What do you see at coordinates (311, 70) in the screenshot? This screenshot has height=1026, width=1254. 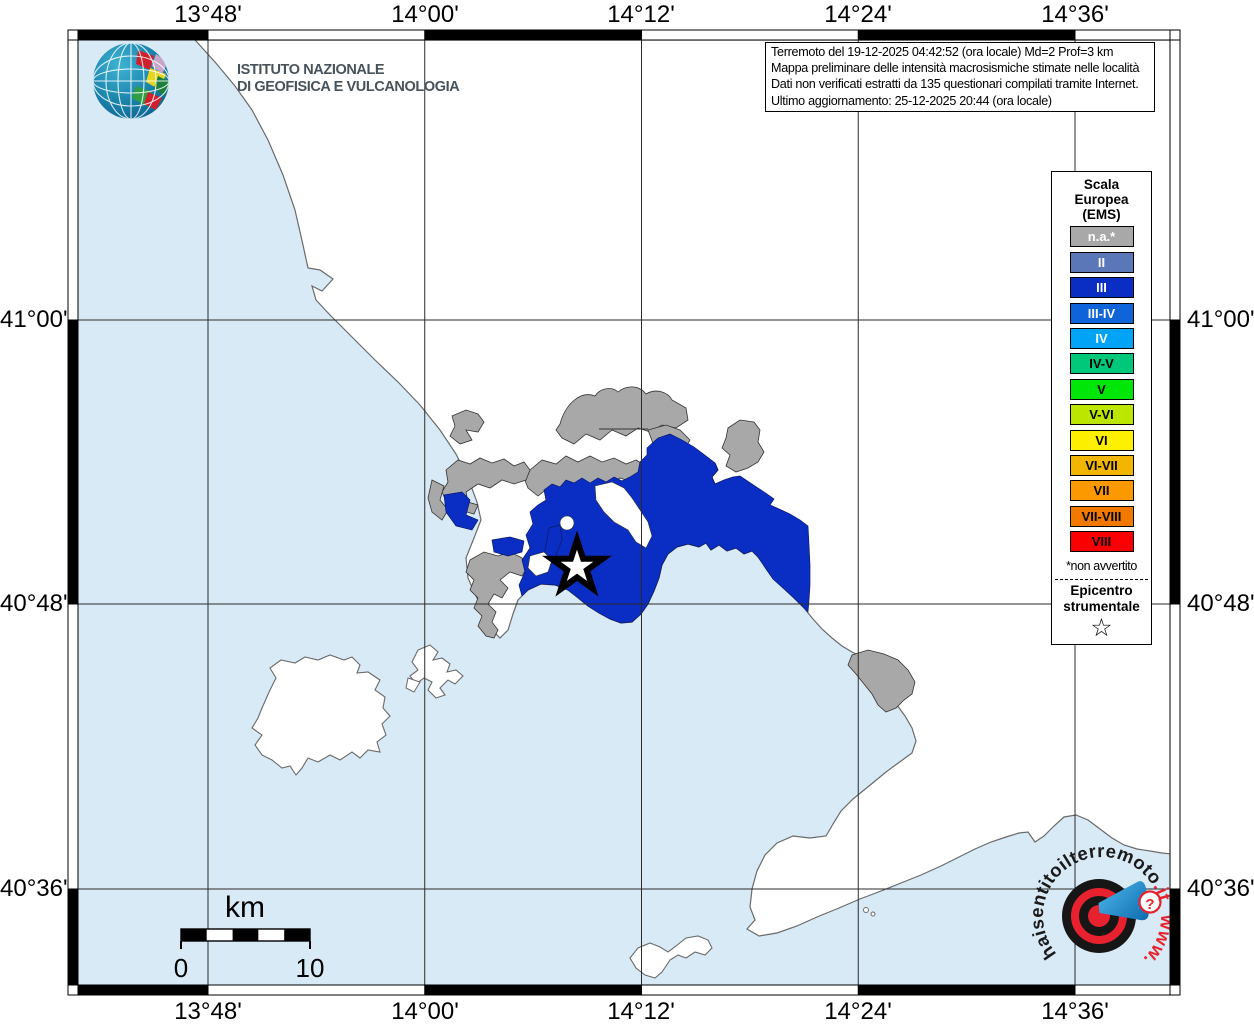 I see `ingv-wordmark-line1: ISTITUTO NAZIONALE` at bounding box center [311, 70].